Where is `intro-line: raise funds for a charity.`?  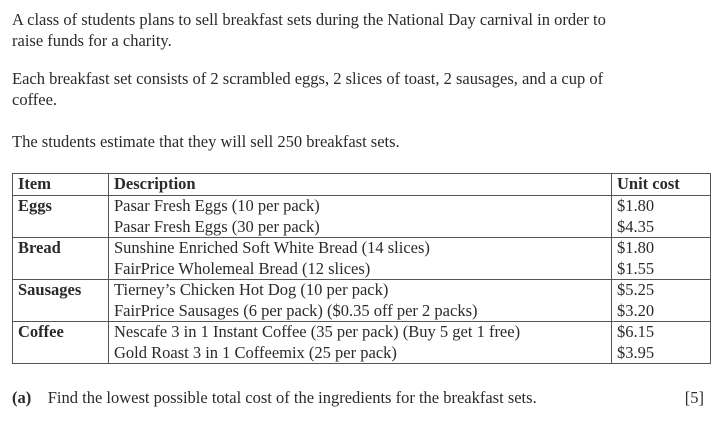 intro-line: raise funds for a charity. is located at coordinates (92, 40).